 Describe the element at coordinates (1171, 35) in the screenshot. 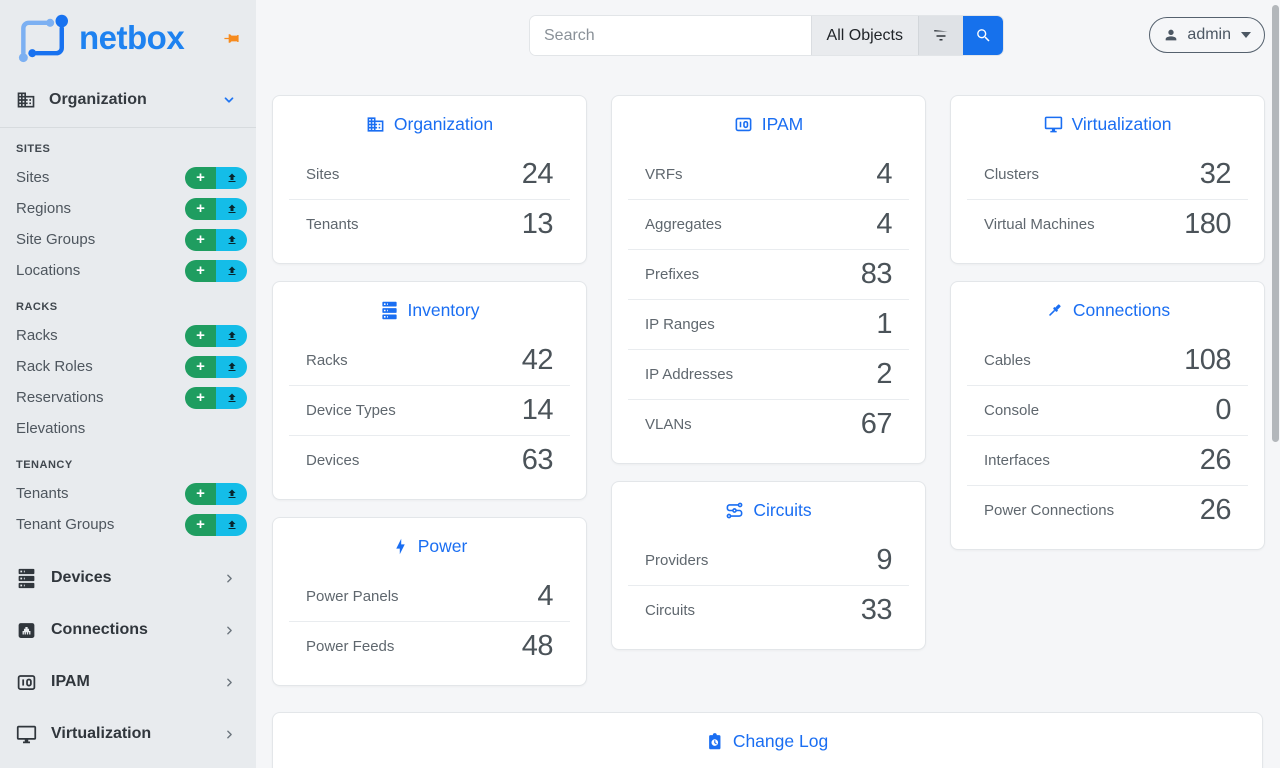

I see `person-icon` at that location.